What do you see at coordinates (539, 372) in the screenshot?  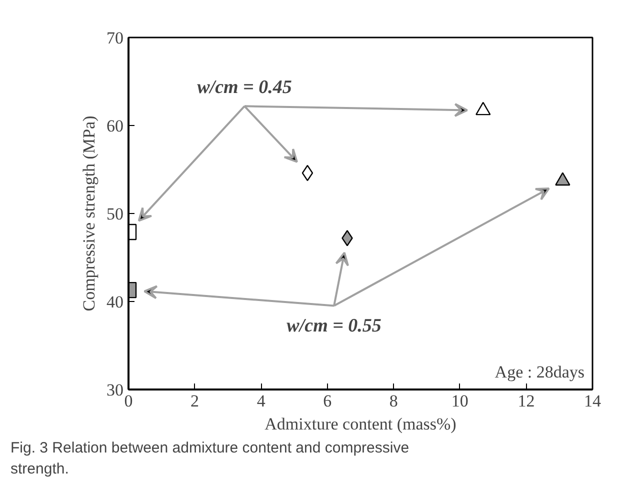 I see `annotation: Age : 28days` at bounding box center [539, 372].